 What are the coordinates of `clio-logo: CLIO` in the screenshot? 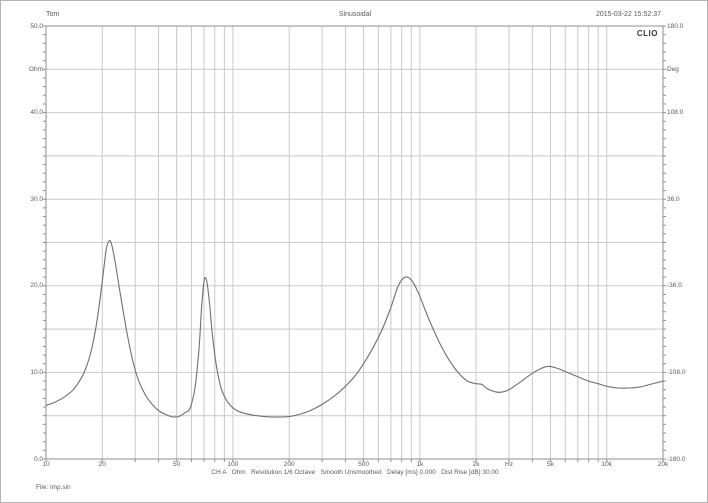 It's located at (647, 33).